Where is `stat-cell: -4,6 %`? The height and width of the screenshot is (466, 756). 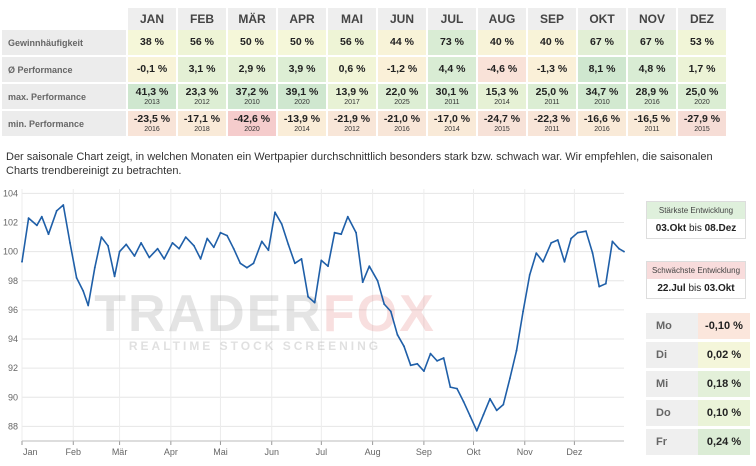 stat-cell: -4,6 % is located at coordinates (502, 70).